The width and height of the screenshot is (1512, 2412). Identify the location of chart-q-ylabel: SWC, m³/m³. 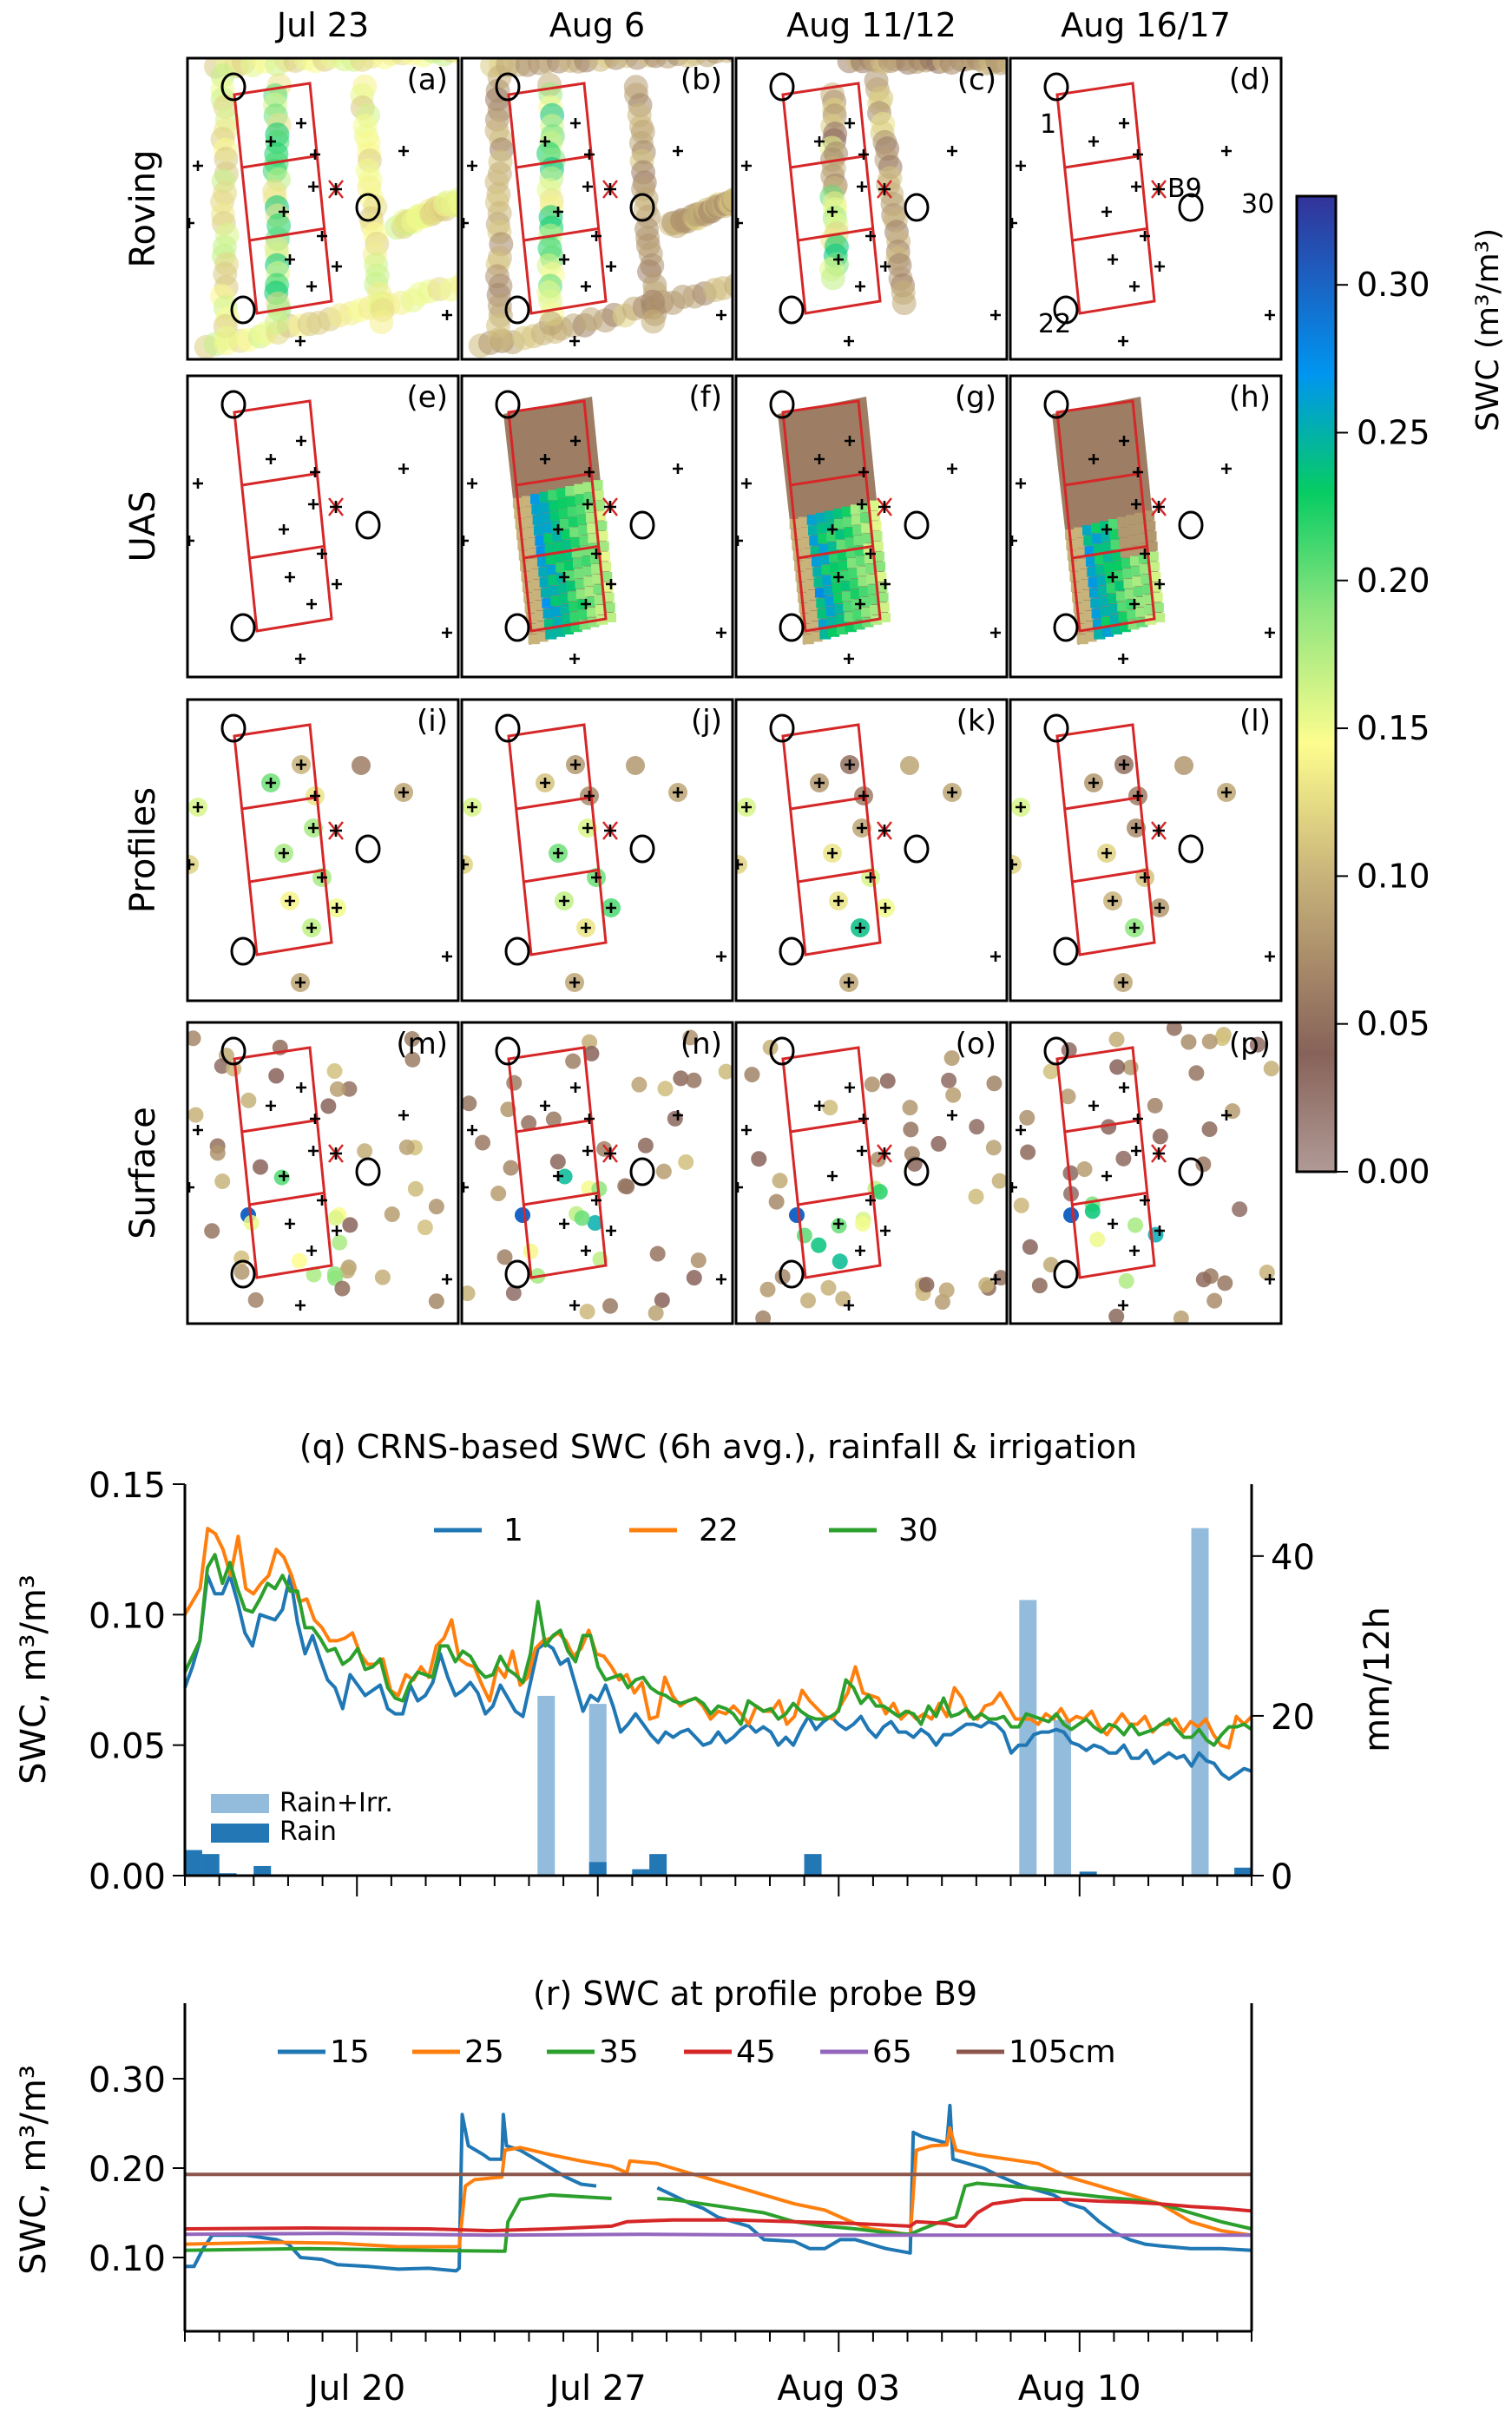
(34, 1679).